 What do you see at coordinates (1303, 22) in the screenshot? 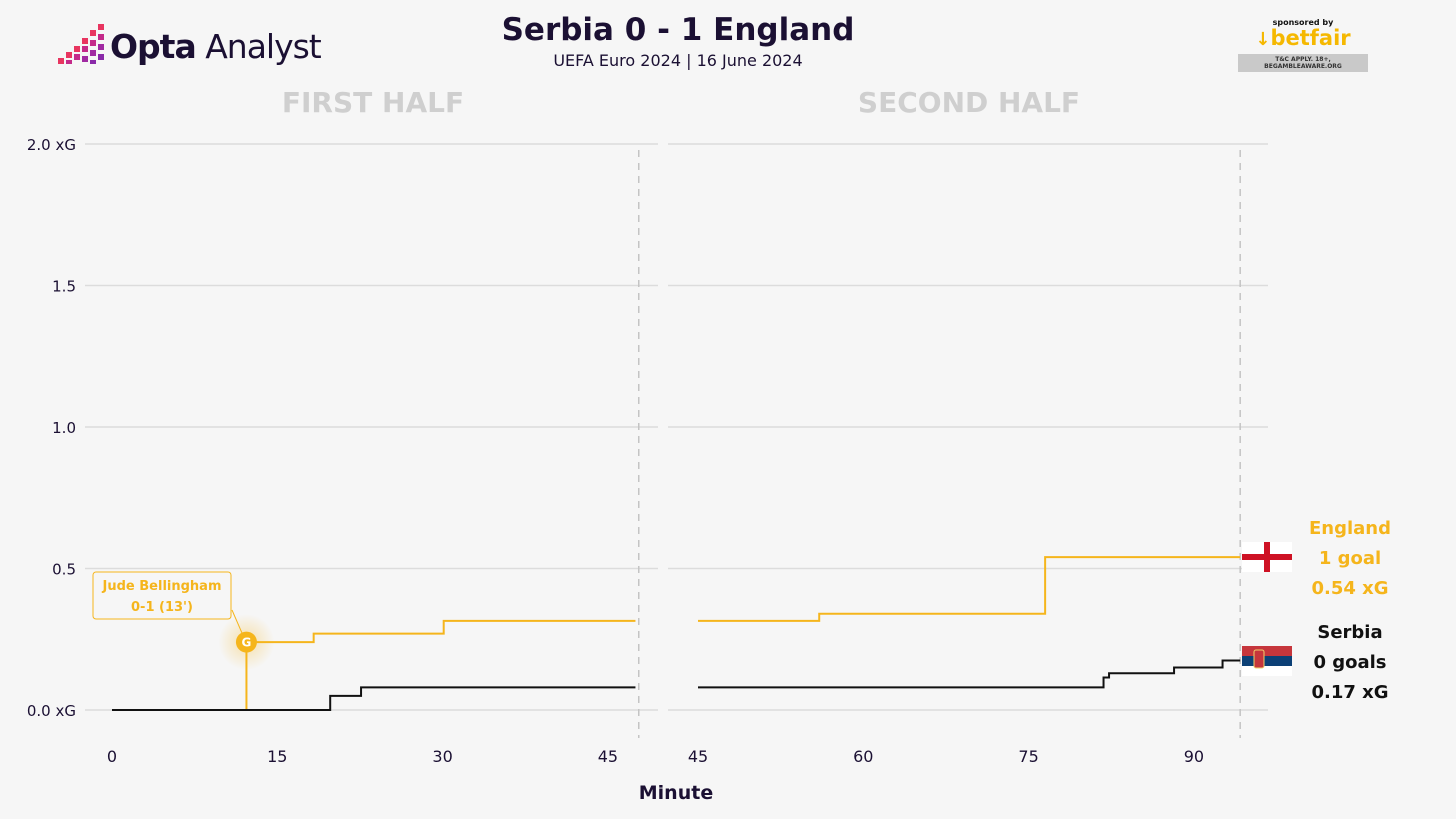
I see `sponsor-by-text: sponsored by` at bounding box center [1303, 22].